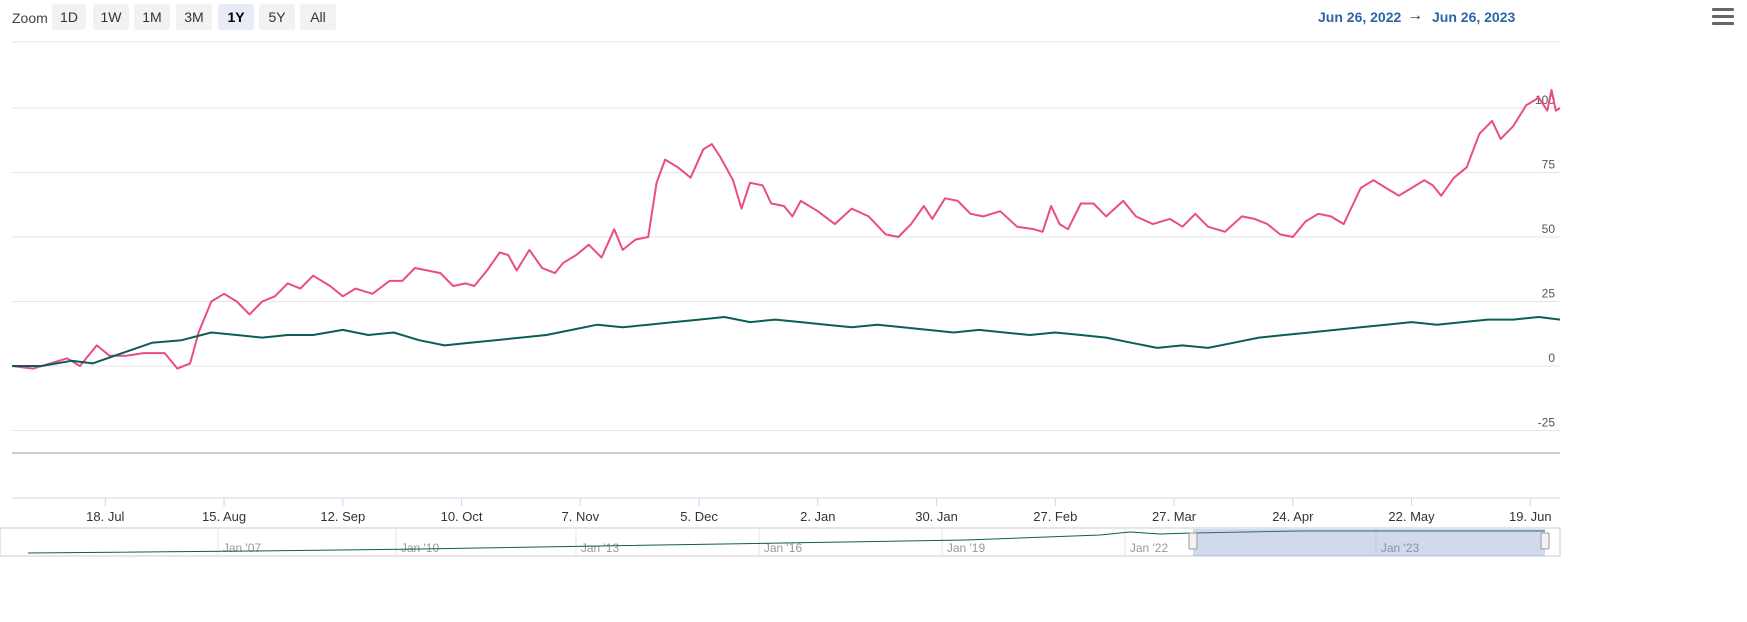 The height and width of the screenshot is (622, 1747). Describe the element at coordinates (1369, 542) in the screenshot. I see `navigator-selection` at that location.